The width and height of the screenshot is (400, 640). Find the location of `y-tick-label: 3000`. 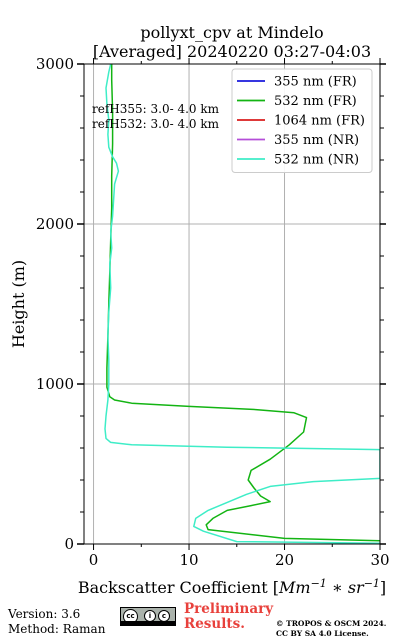

y-tick-label: 3000 is located at coordinates (55, 64).